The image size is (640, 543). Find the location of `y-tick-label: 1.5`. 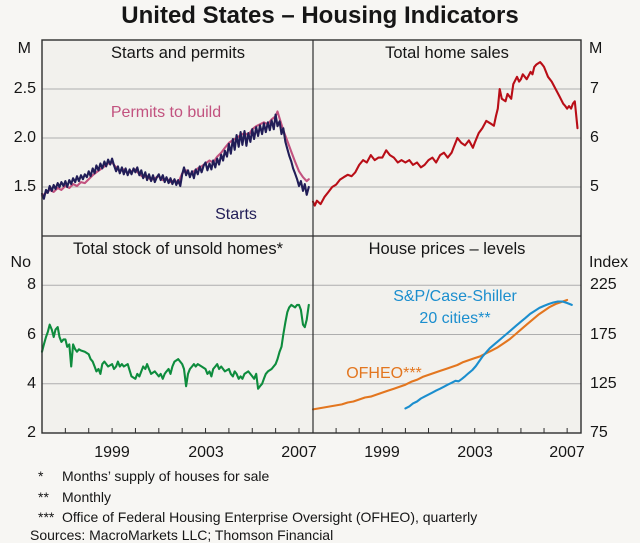

y-tick-label: 1.5 is located at coordinates (24, 186).